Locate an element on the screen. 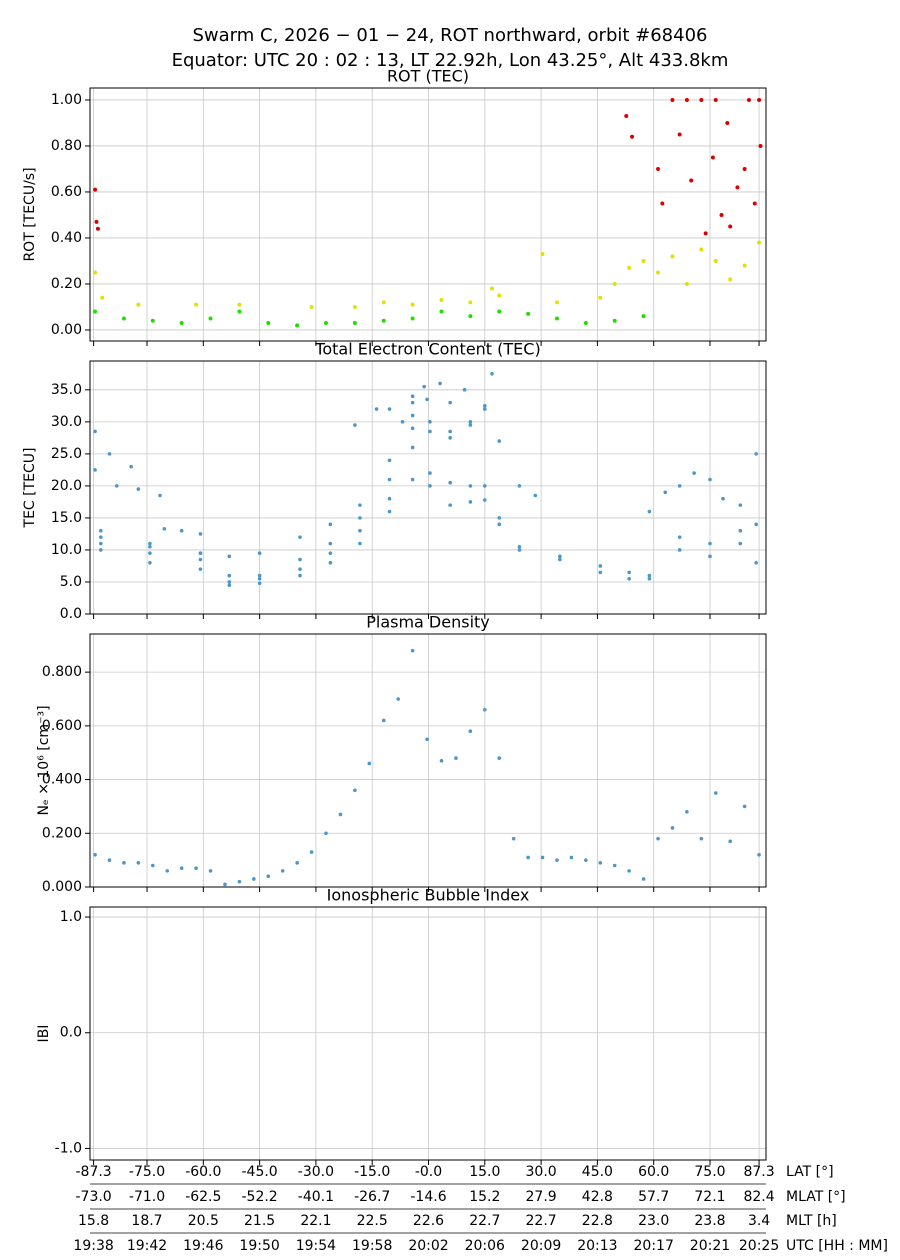 The height and width of the screenshot is (1260, 900). lat-label: 75.0 is located at coordinates (709, 1172).